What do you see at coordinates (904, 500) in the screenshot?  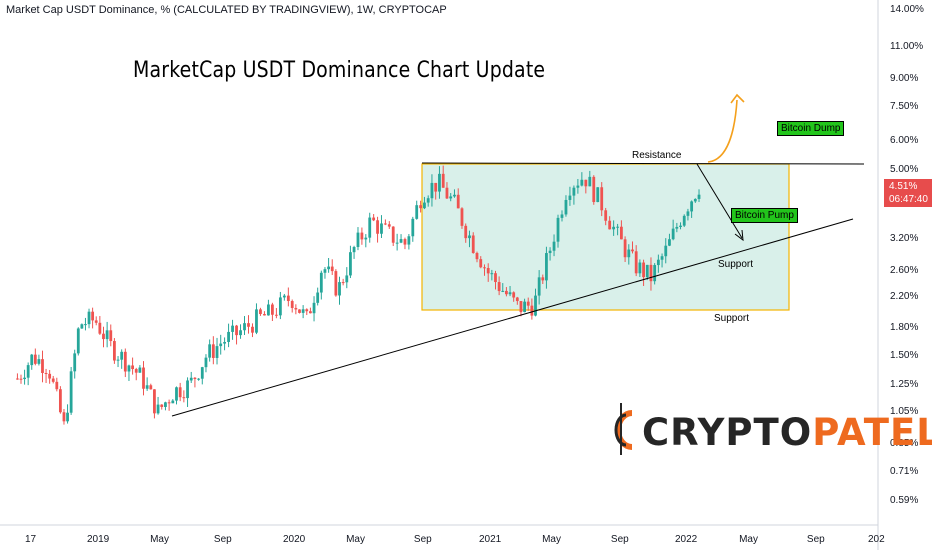 I see `y-tick-label: 0.59%` at bounding box center [904, 500].